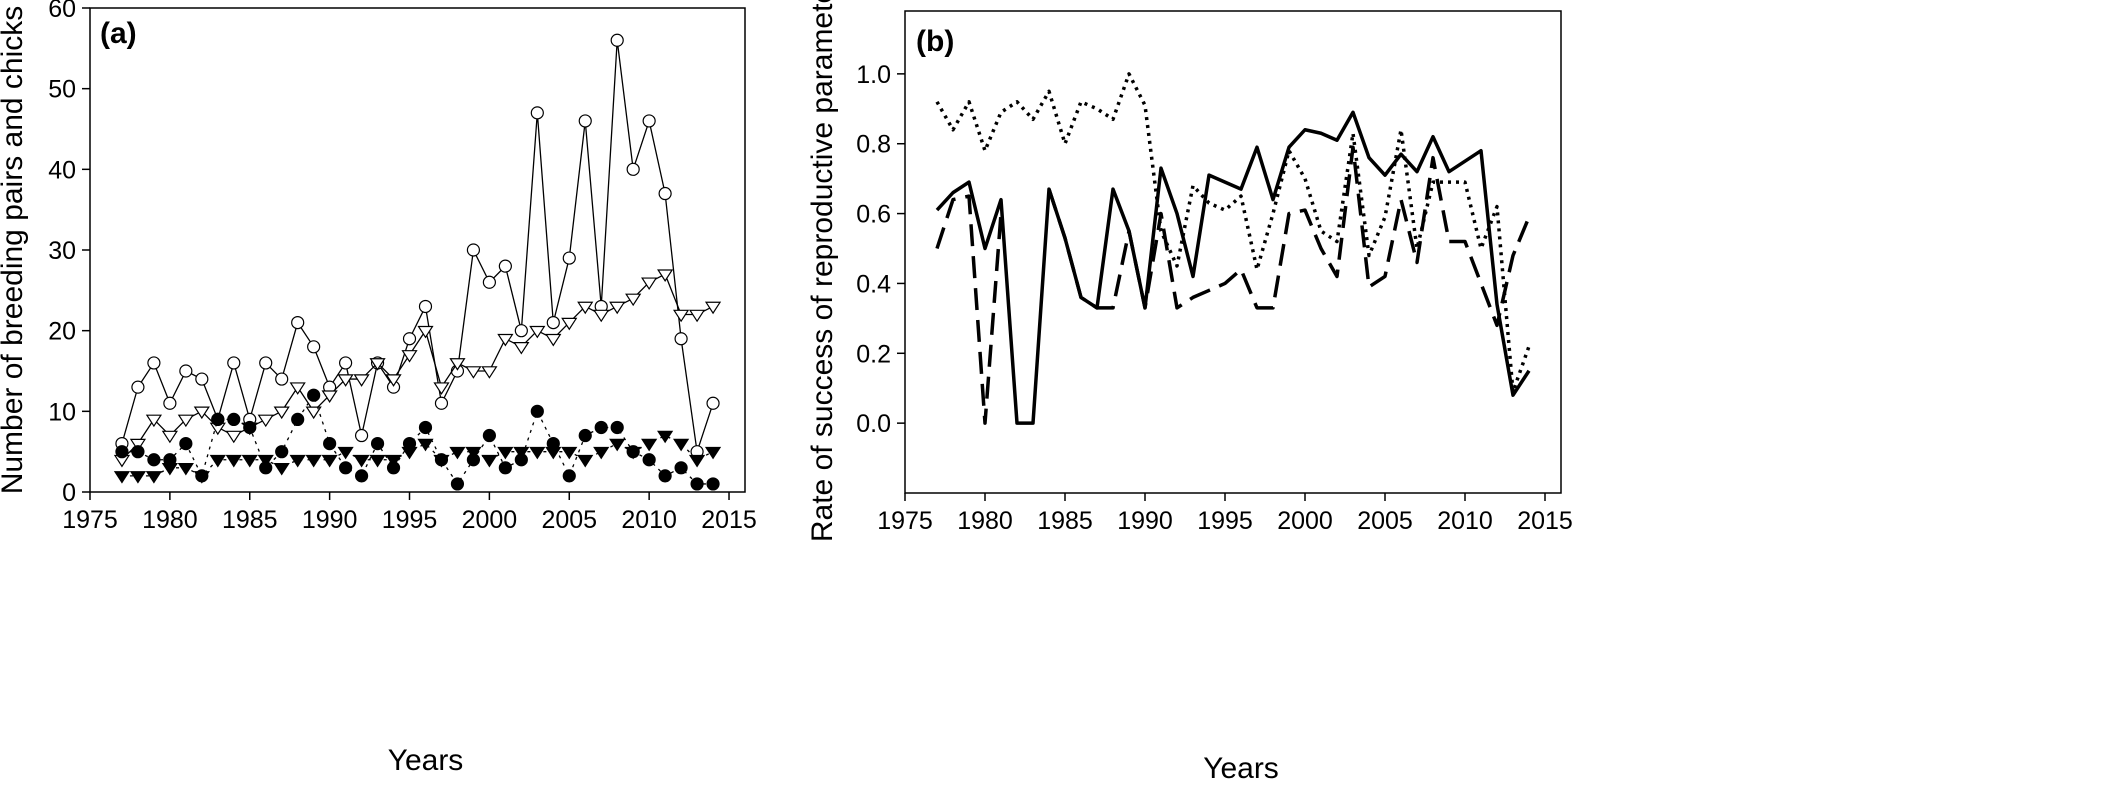  What do you see at coordinates (90, 520) in the screenshot?
I see `x-tick-label: 1975` at bounding box center [90, 520].